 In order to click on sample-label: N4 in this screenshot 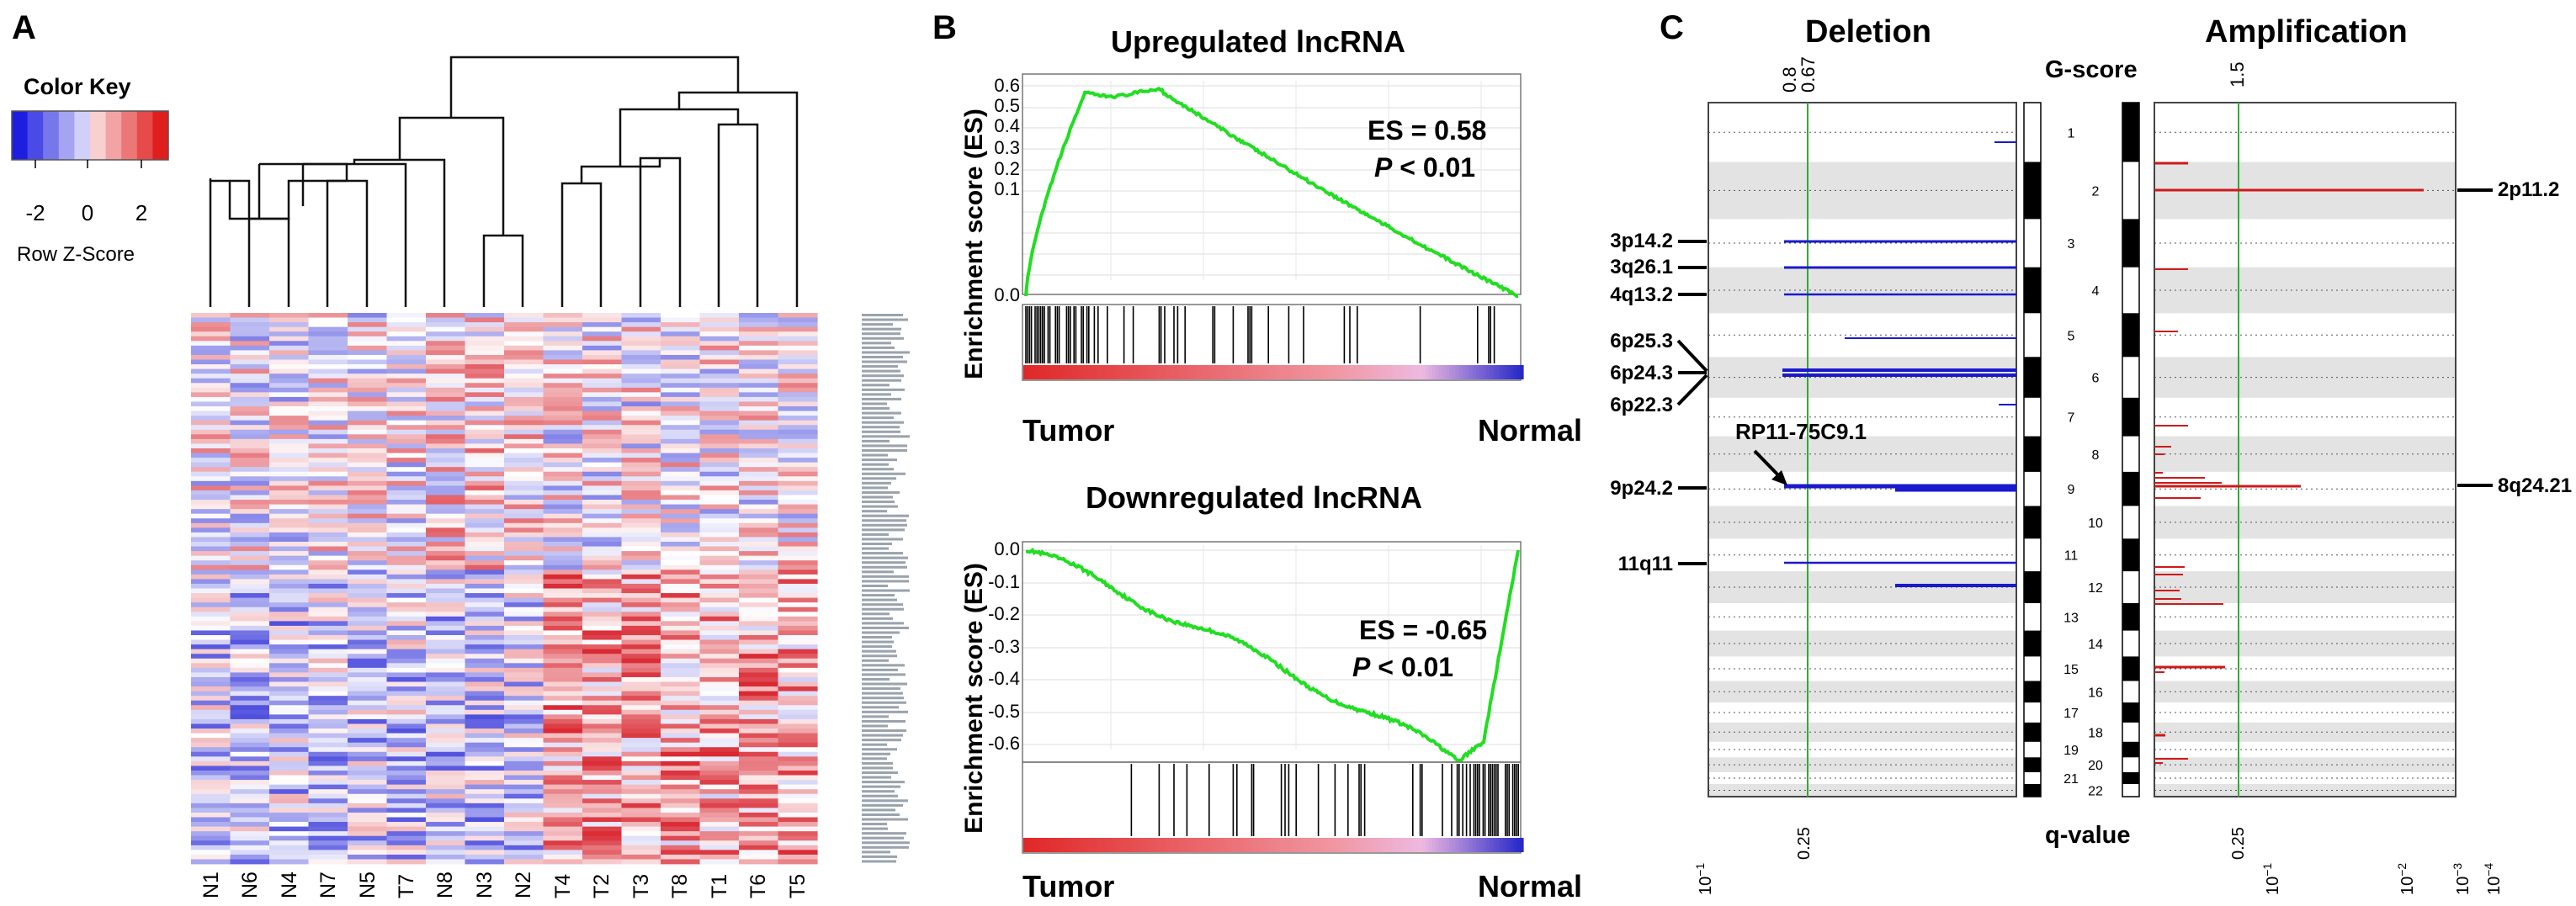, I will do `click(289, 885)`.